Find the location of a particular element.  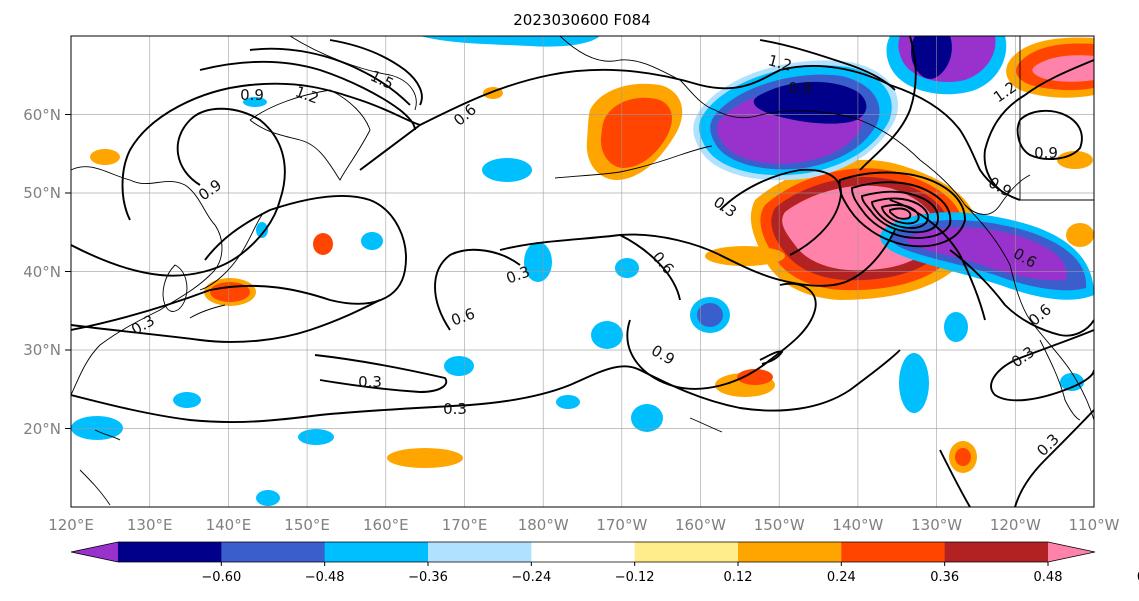

lon-tick-label: 180°W is located at coordinates (543, 525).